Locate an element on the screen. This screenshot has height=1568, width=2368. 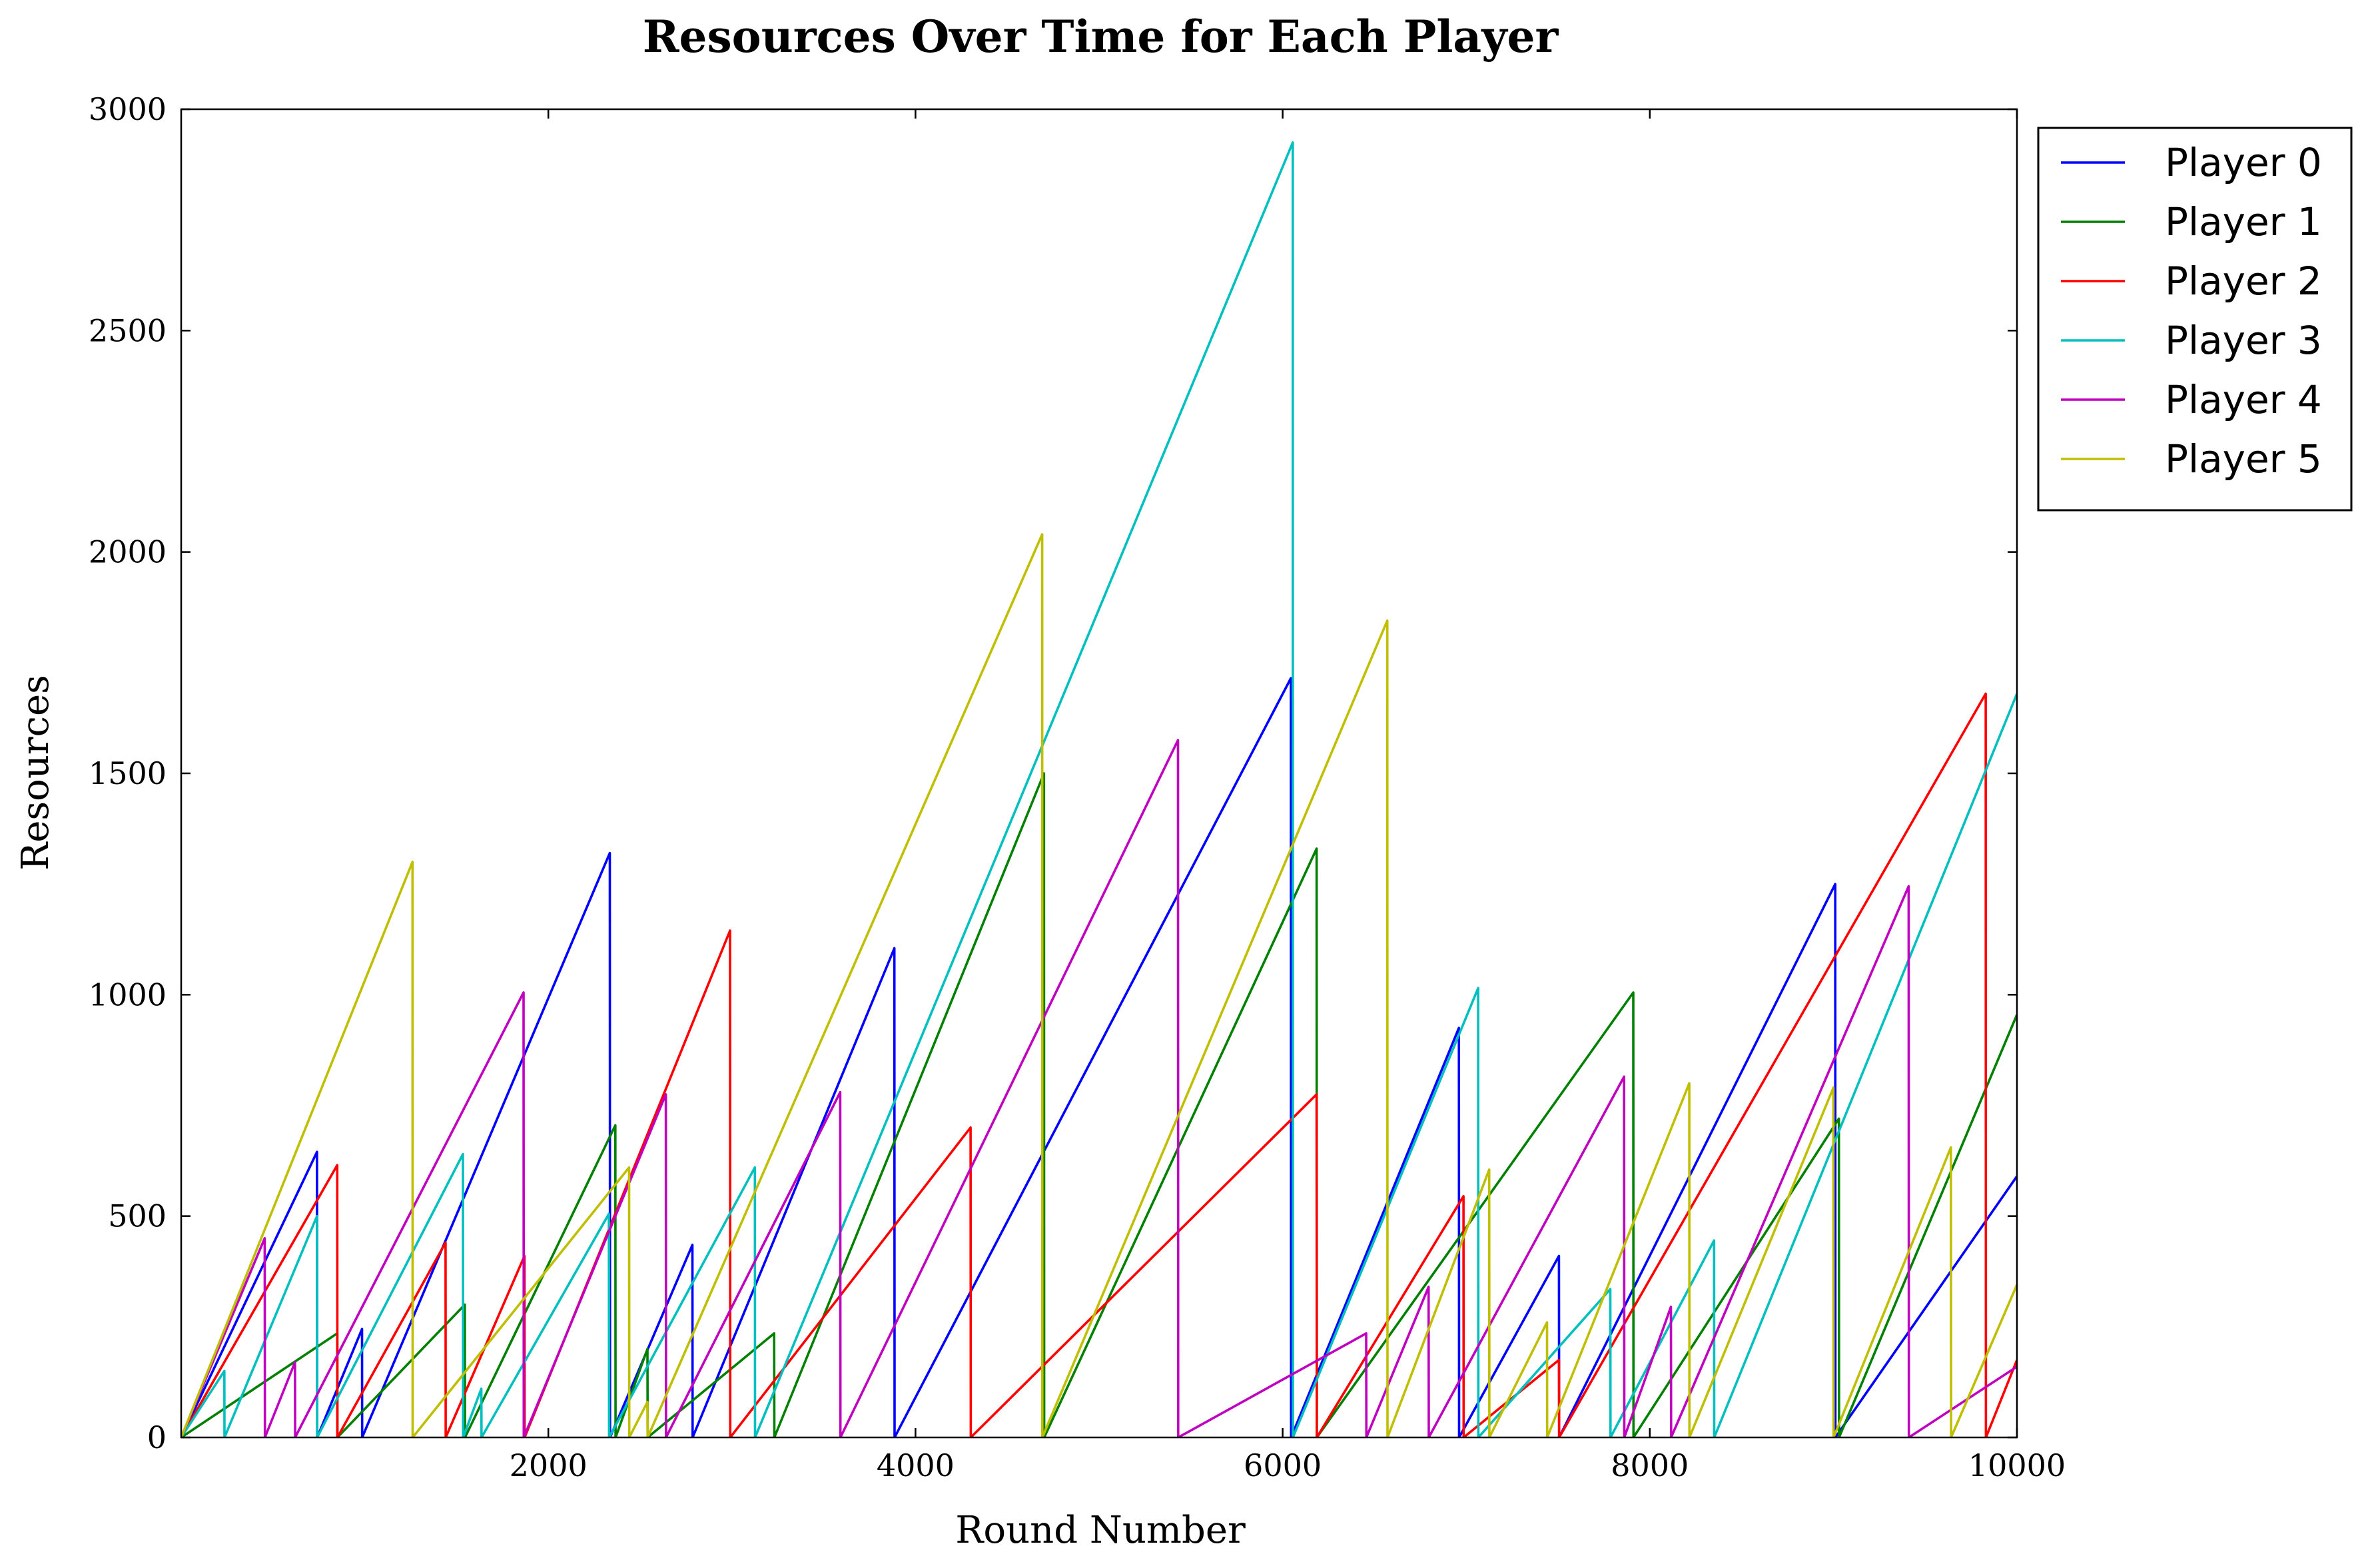
legend-box is located at coordinates (2195, 319).